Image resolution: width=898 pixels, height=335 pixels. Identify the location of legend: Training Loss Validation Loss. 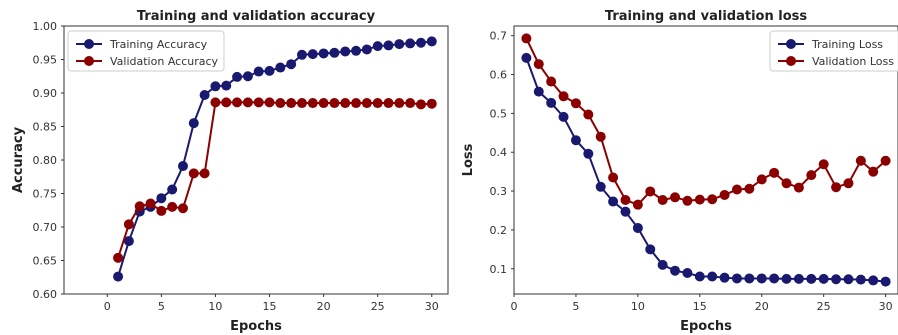
(833, 51).